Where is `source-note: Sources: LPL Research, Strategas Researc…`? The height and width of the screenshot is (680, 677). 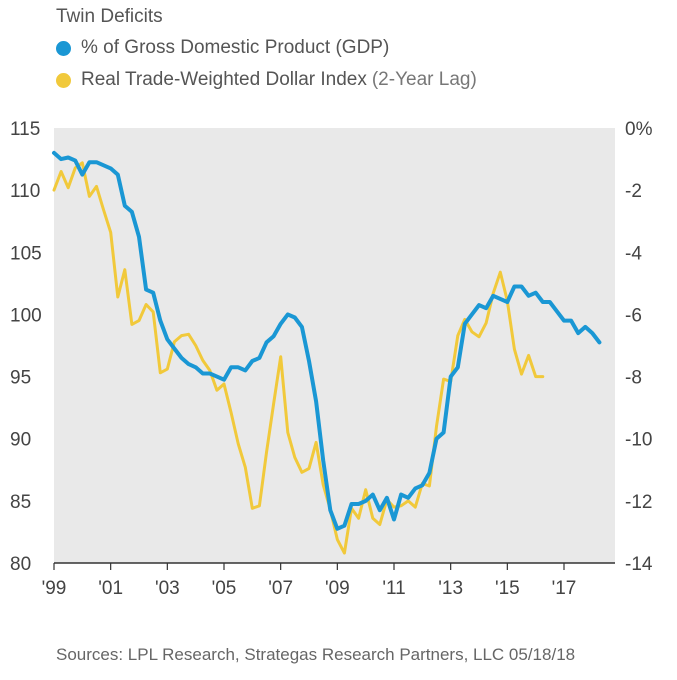
source-note: Sources: LPL Research, Strategas Researc… is located at coordinates (316, 654).